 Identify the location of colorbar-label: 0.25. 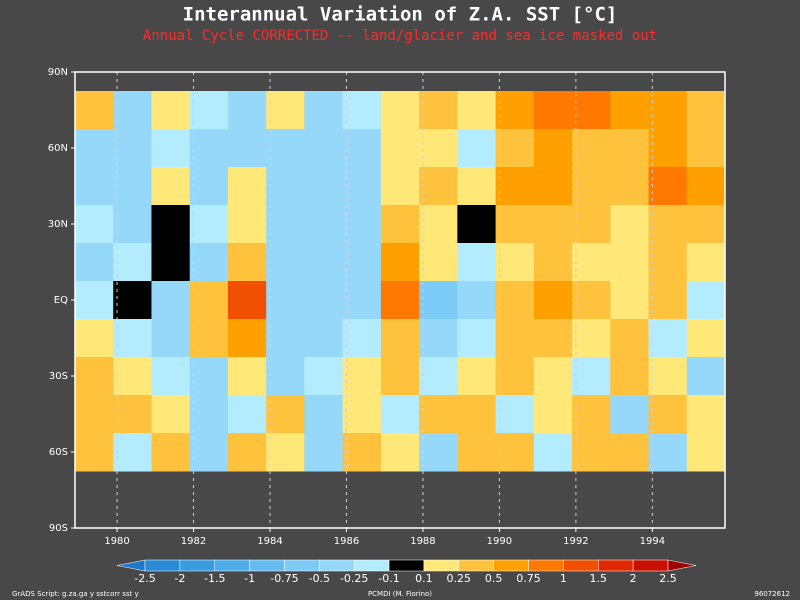
(459, 578).